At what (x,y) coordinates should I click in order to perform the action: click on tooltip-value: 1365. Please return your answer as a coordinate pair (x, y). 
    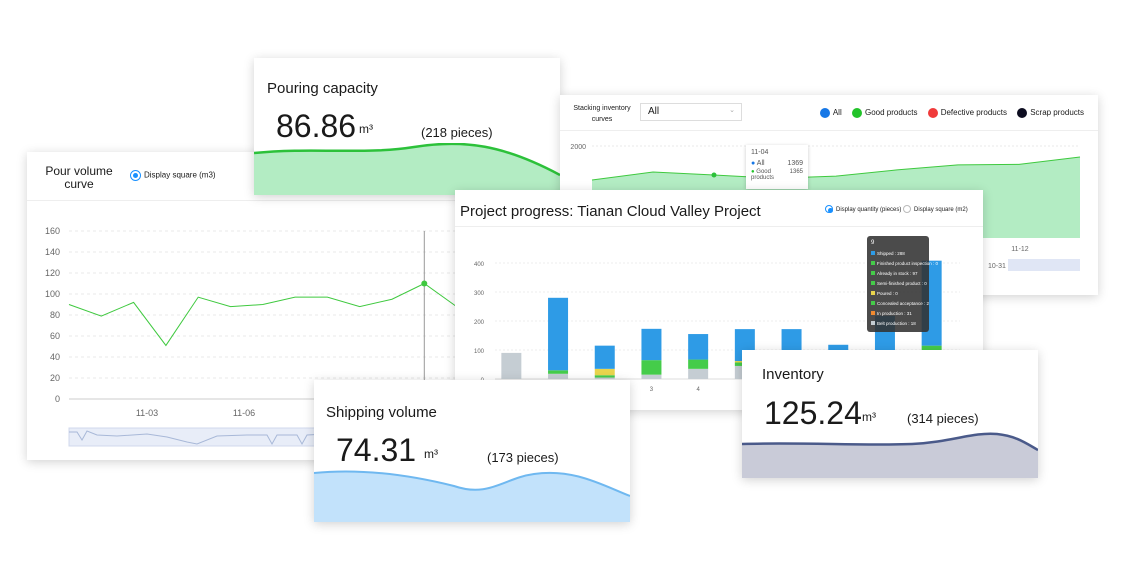
    Looking at the image, I should click on (796, 172).